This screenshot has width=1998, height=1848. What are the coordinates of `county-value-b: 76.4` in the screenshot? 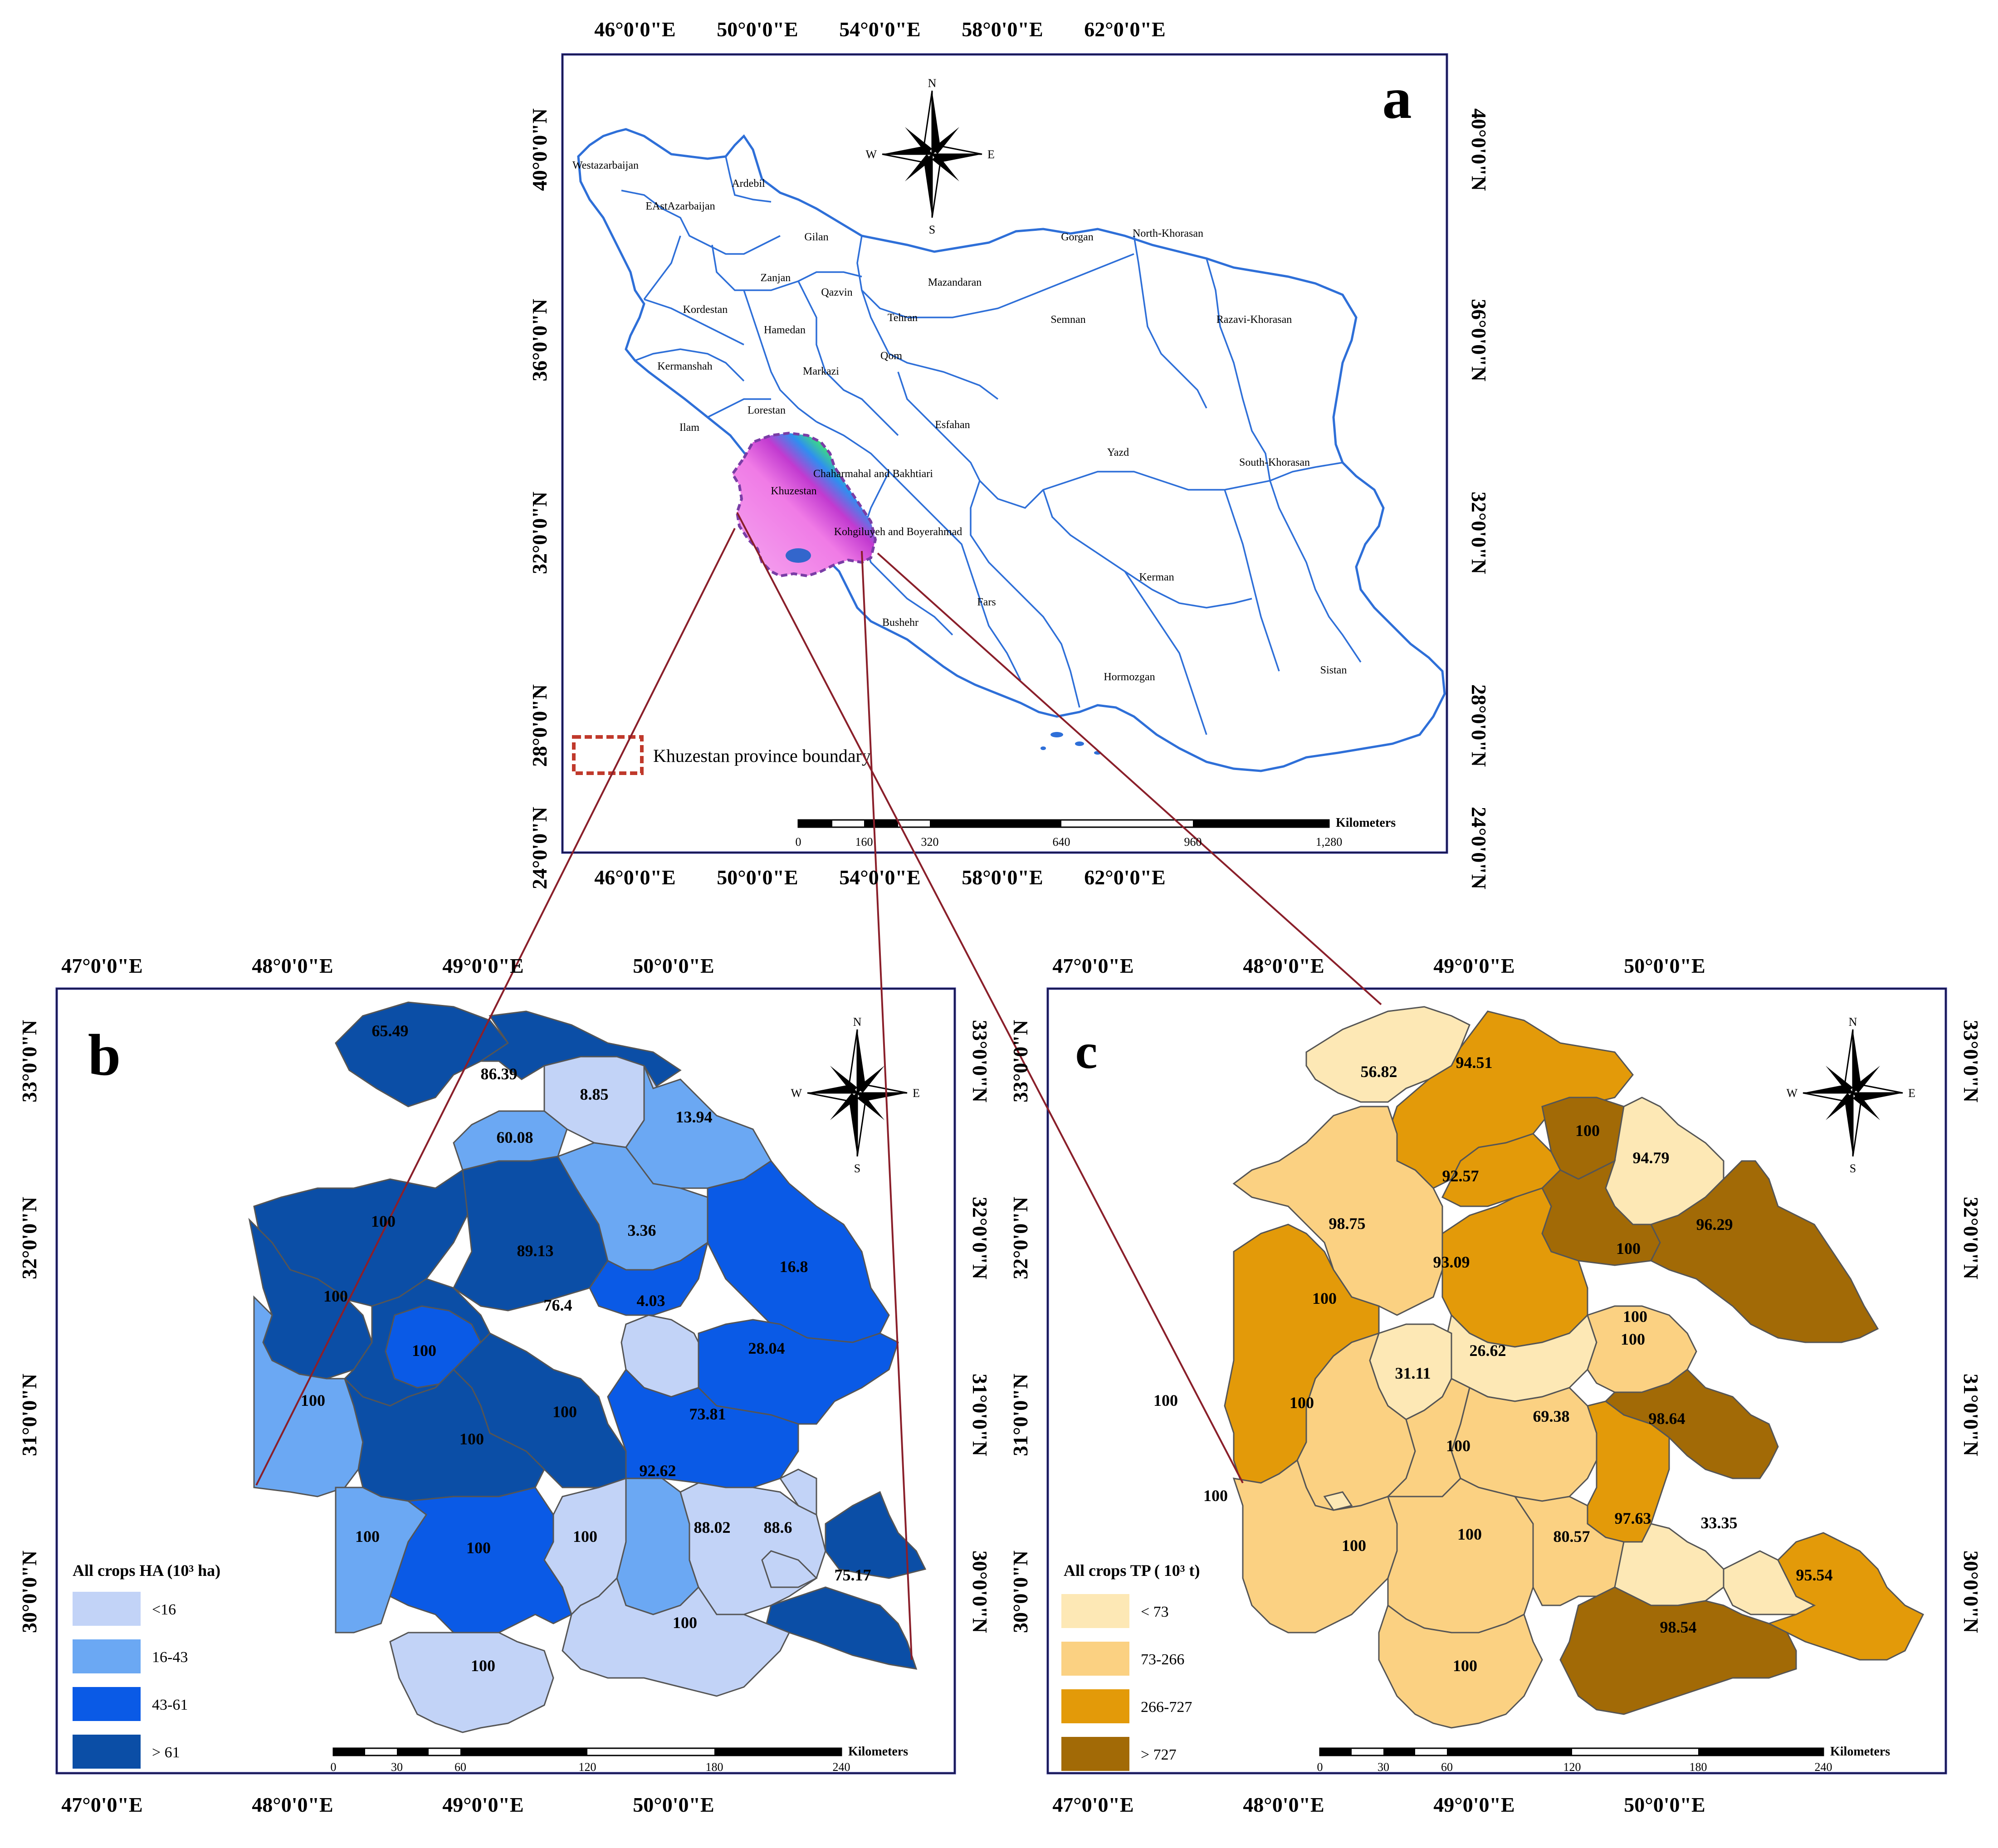 It's located at (558, 1305).